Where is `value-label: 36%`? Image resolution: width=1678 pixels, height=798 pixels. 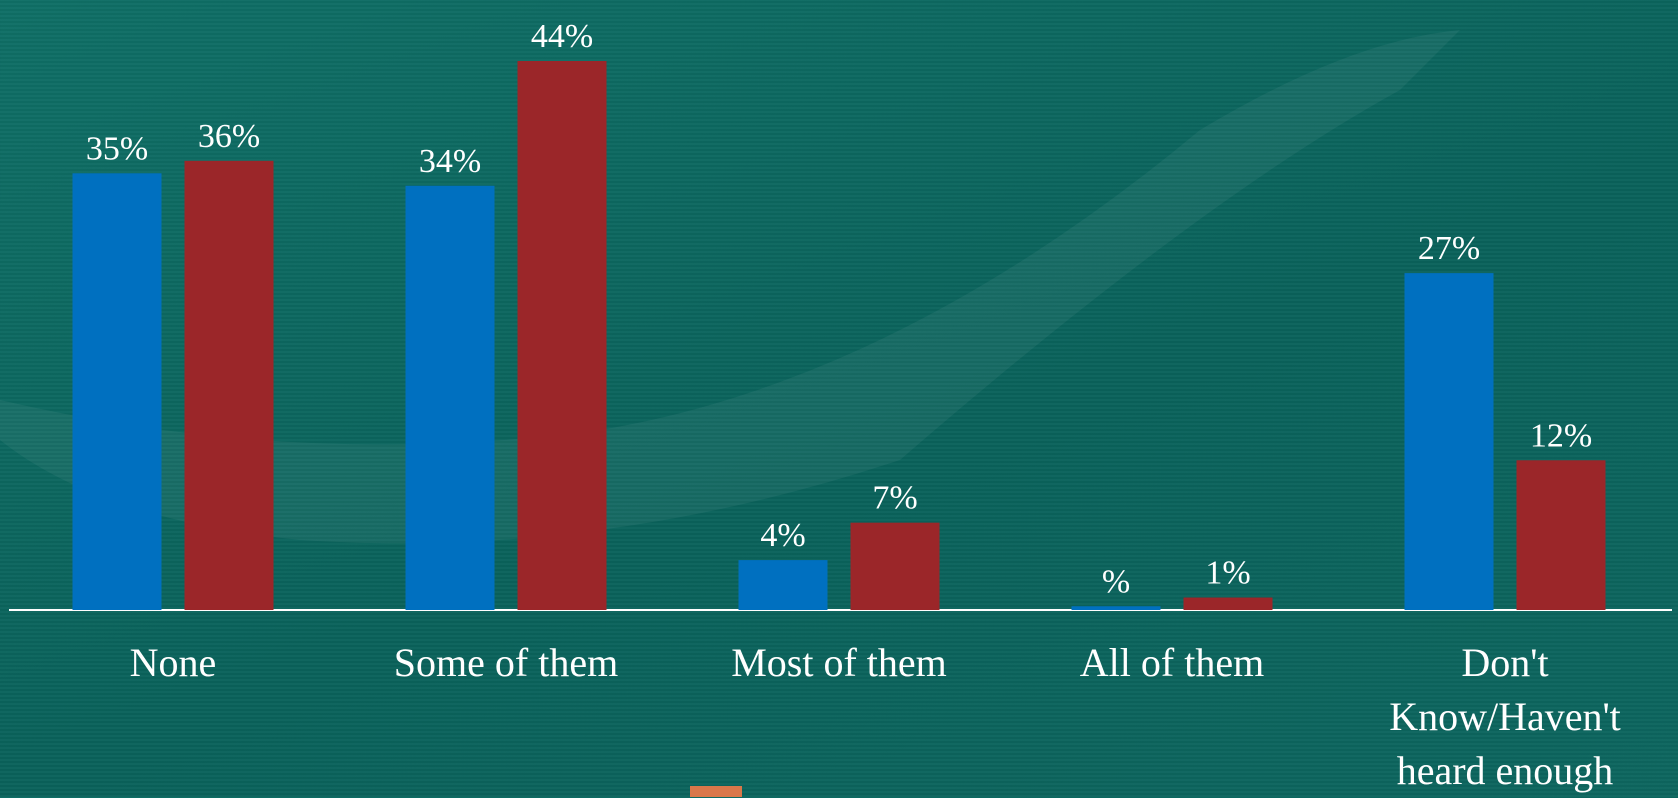
value-label: 36% is located at coordinates (229, 136).